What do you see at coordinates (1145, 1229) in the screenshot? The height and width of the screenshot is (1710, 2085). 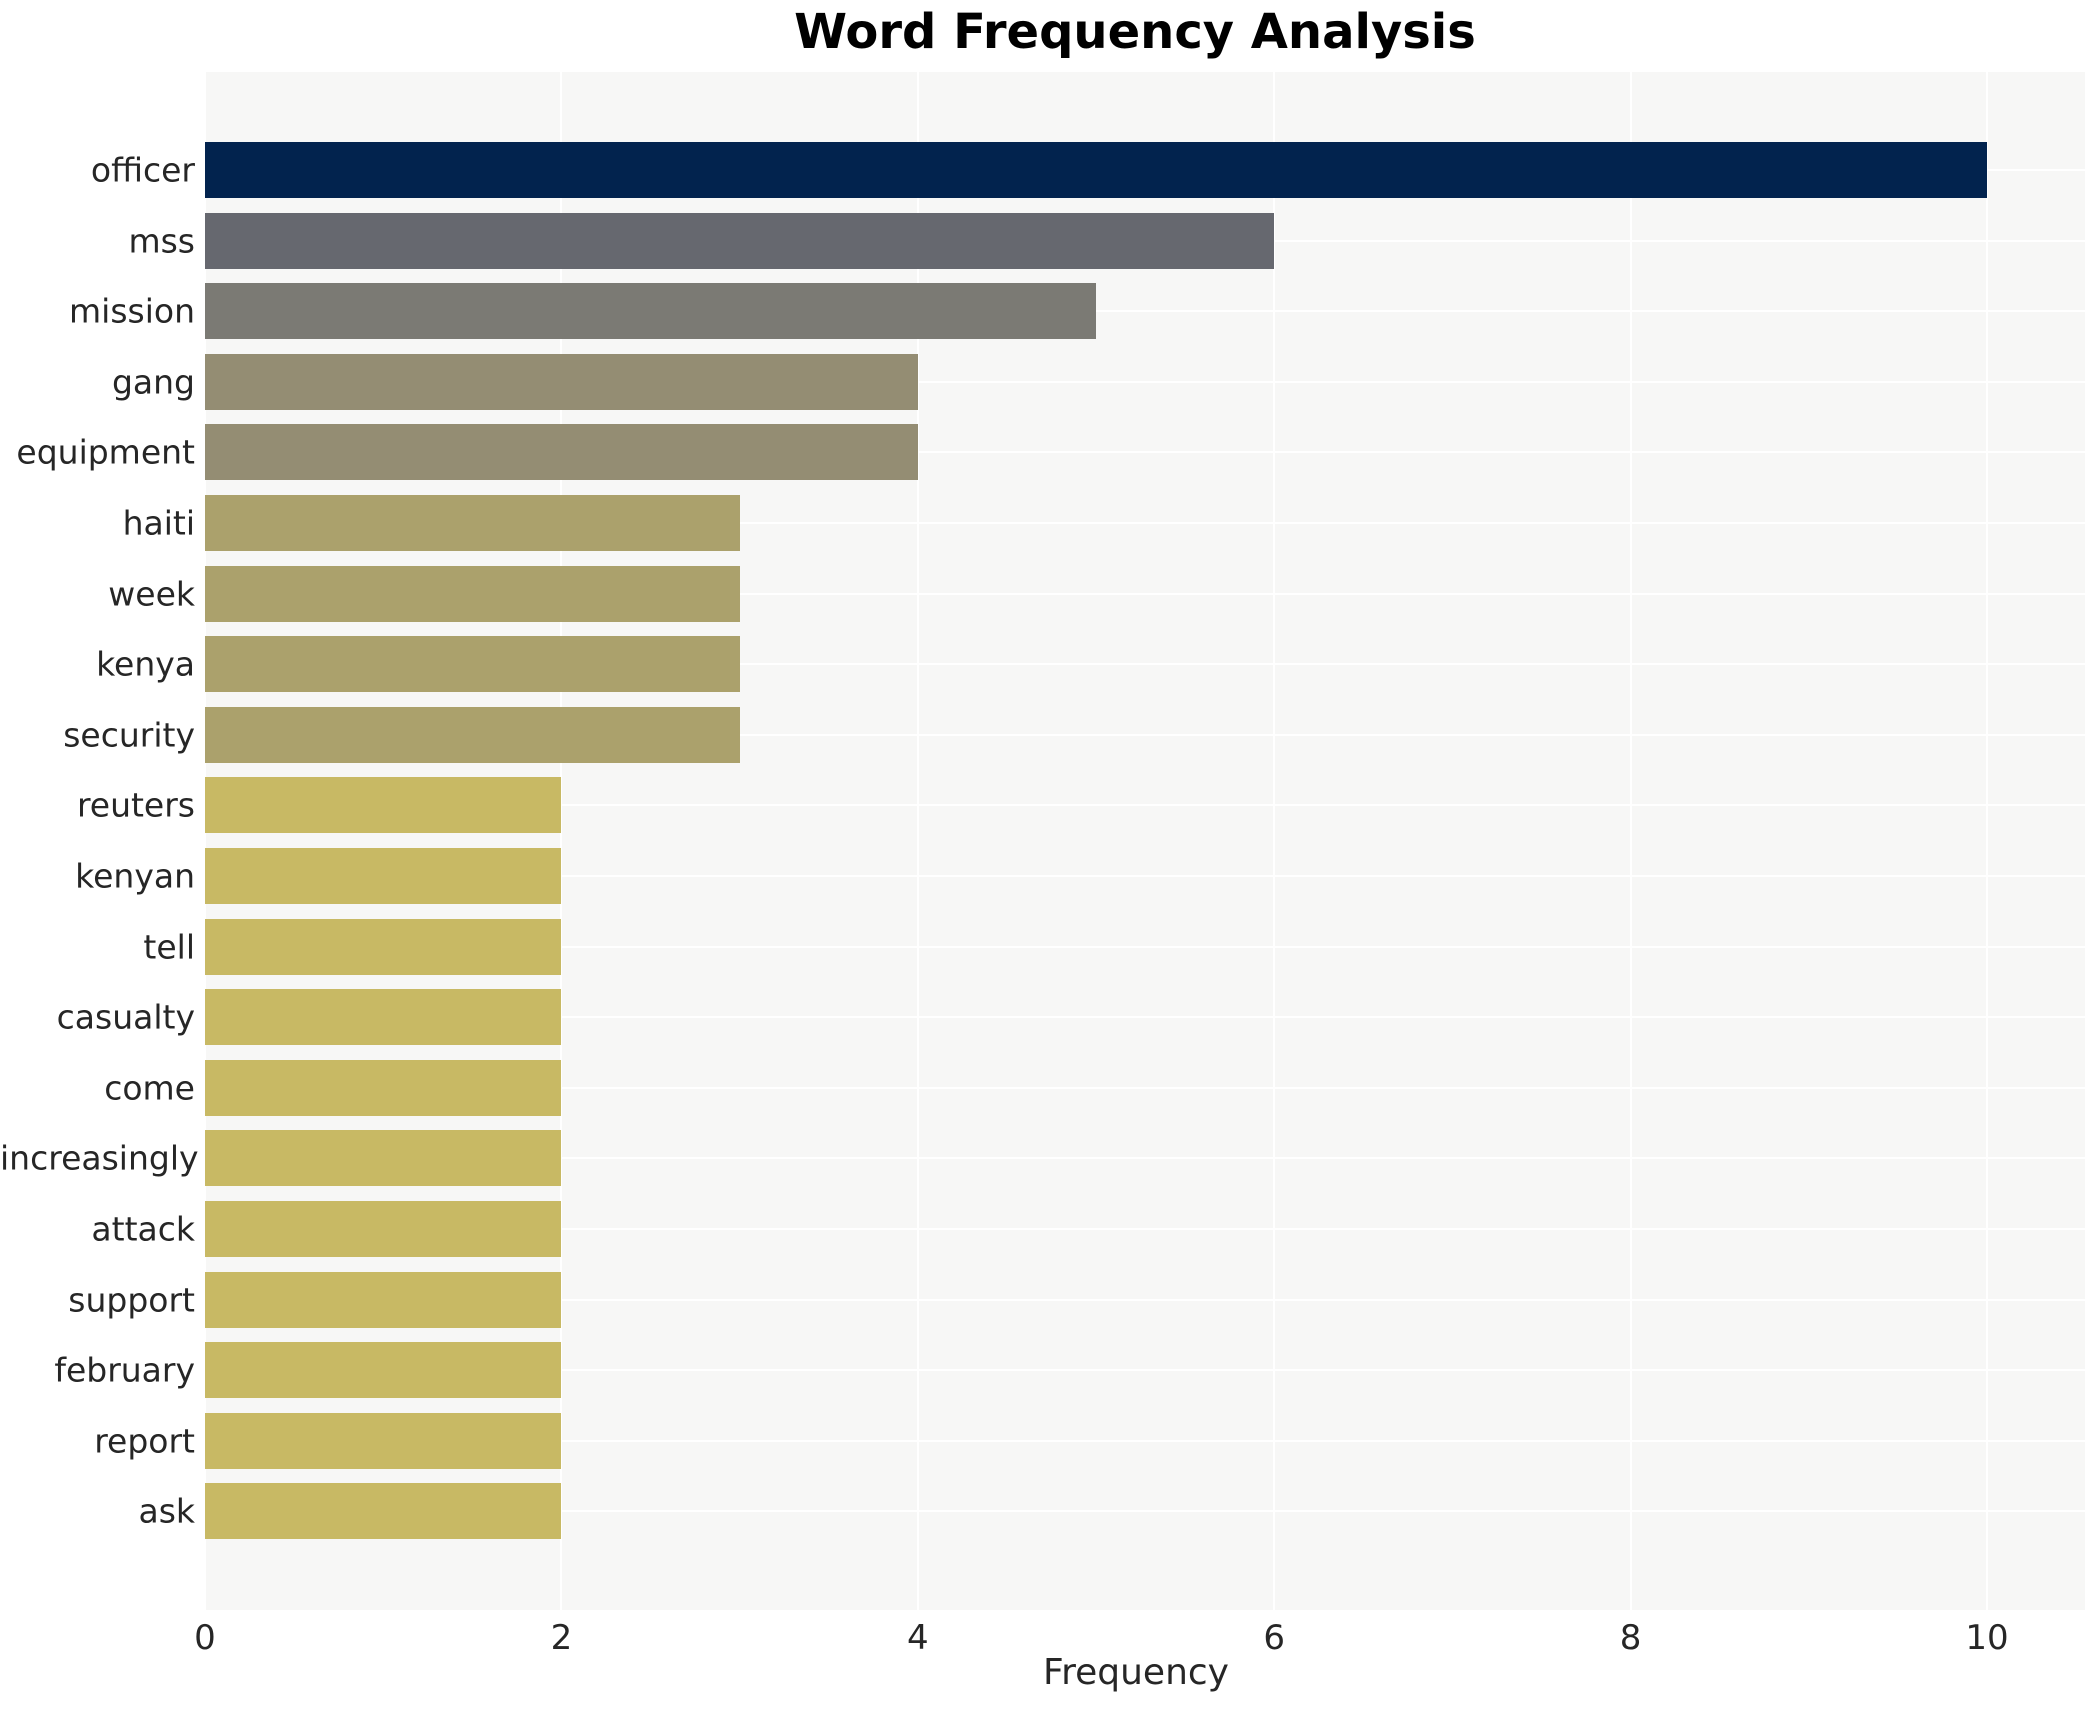 I see `gridline-y-attack` at bounding box center [1145, 1229].